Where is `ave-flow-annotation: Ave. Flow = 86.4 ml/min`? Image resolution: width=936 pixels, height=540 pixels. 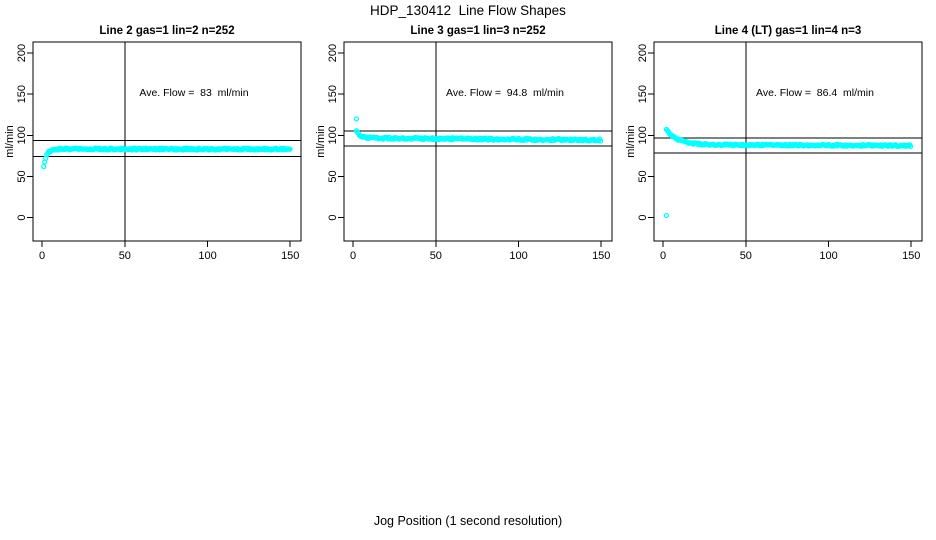
ave-flow-annotation: Ave. Flow = 86.4 ml/min is located at coordinates (815, 93).